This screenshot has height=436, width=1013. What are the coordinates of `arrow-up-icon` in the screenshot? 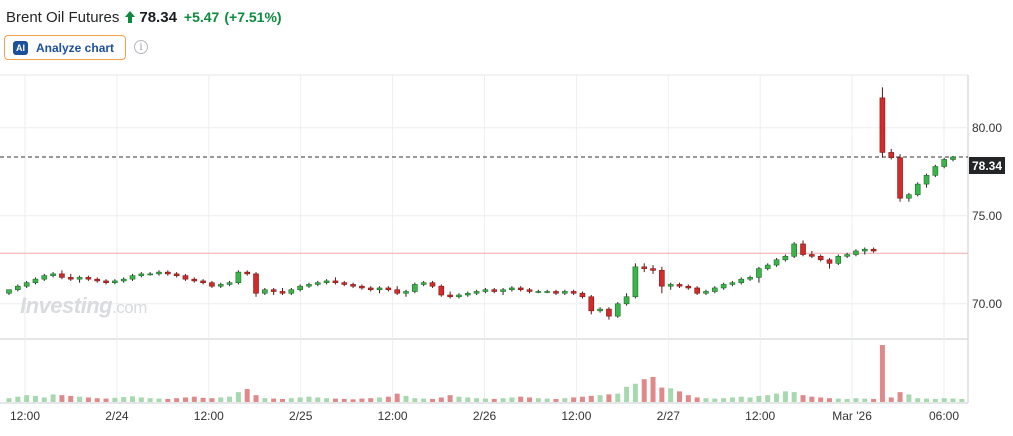 It's located at (130, 17).